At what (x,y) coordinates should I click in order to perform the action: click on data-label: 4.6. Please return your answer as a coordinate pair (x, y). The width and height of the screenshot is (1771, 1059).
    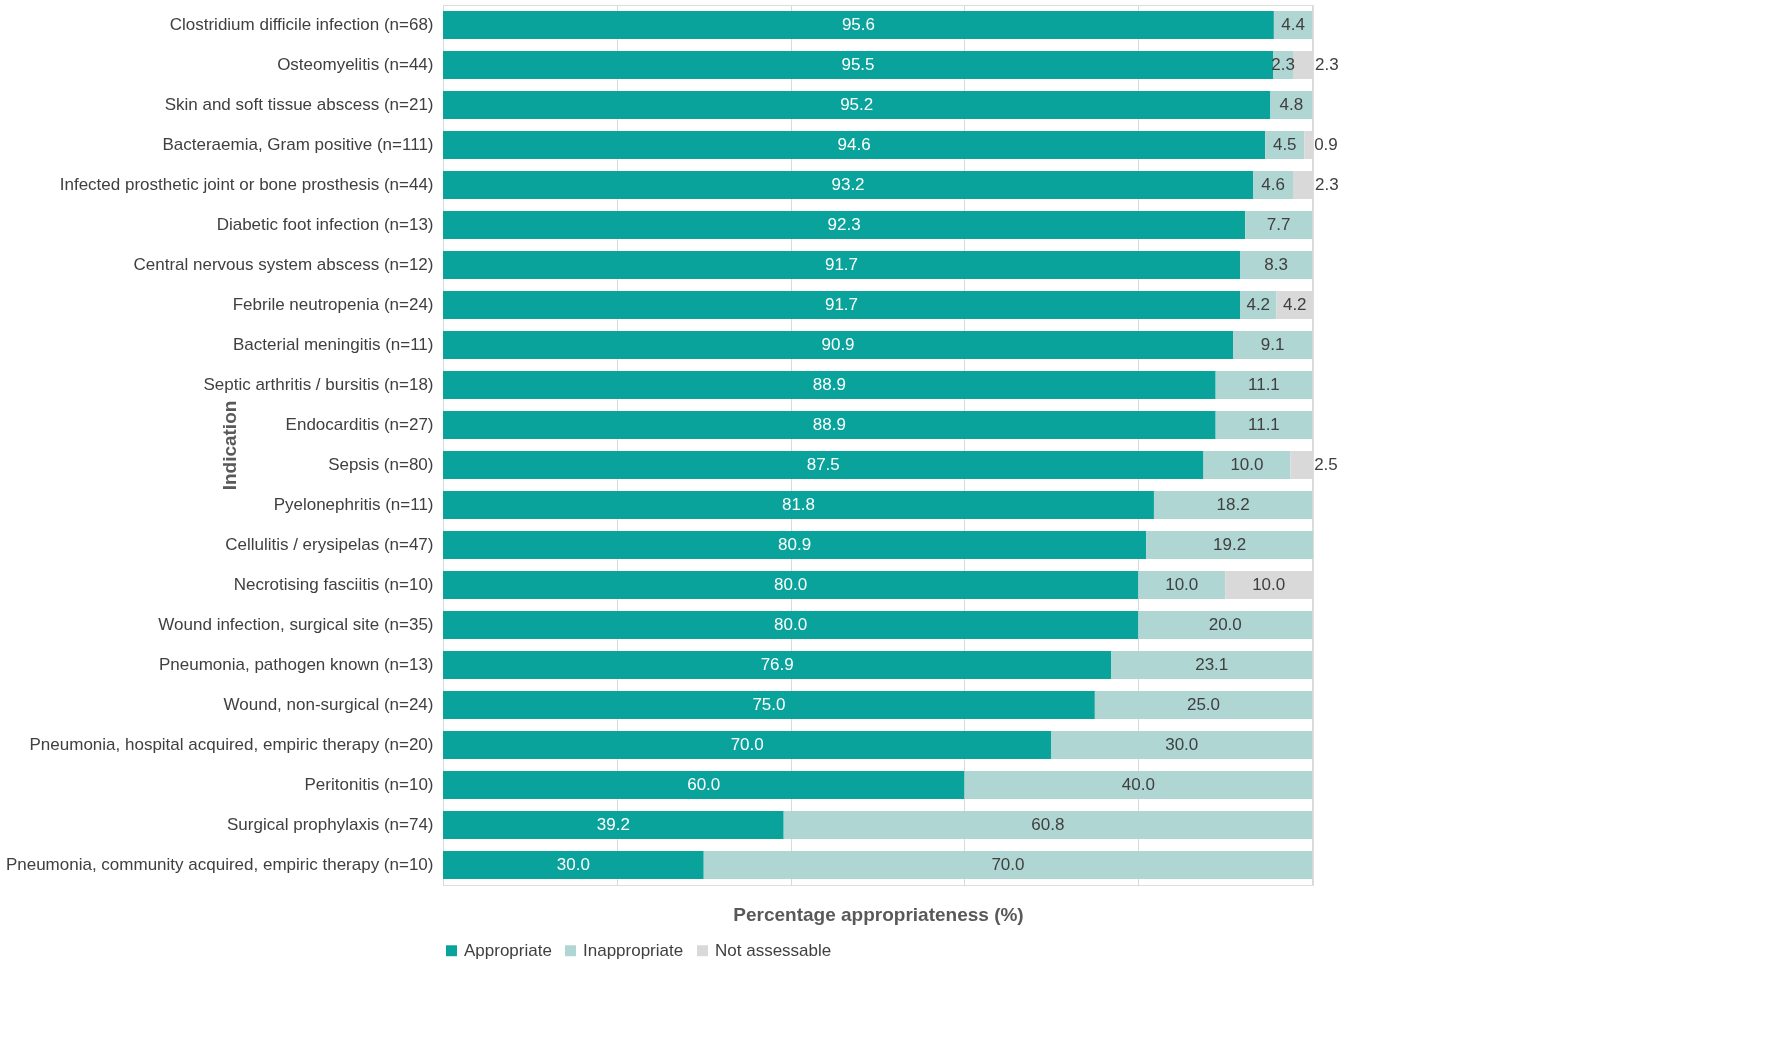
    Looking at the image, I should click on (1273, 184).